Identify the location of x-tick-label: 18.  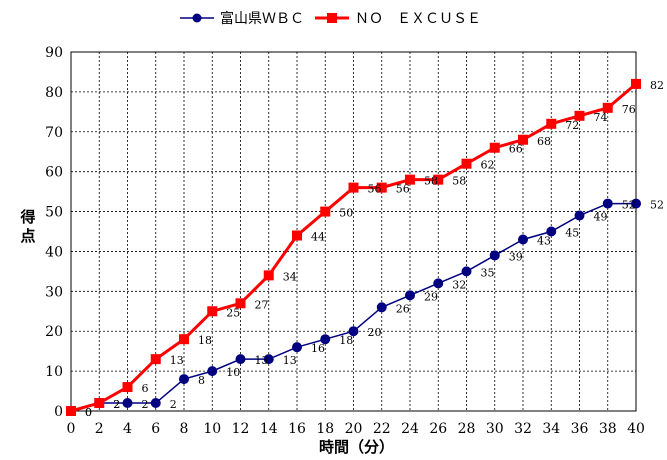
(325, 429).